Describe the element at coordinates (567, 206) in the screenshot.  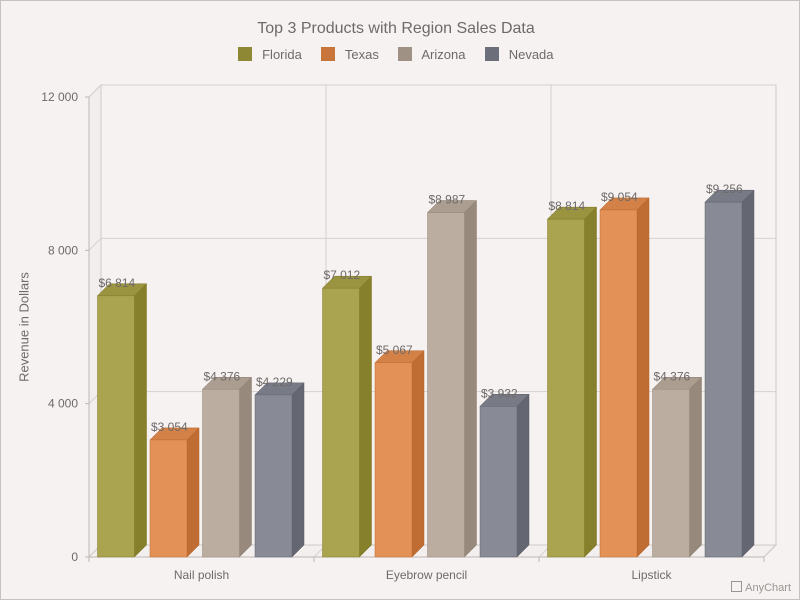
I see `bar-value-label: $8 814` at that location.